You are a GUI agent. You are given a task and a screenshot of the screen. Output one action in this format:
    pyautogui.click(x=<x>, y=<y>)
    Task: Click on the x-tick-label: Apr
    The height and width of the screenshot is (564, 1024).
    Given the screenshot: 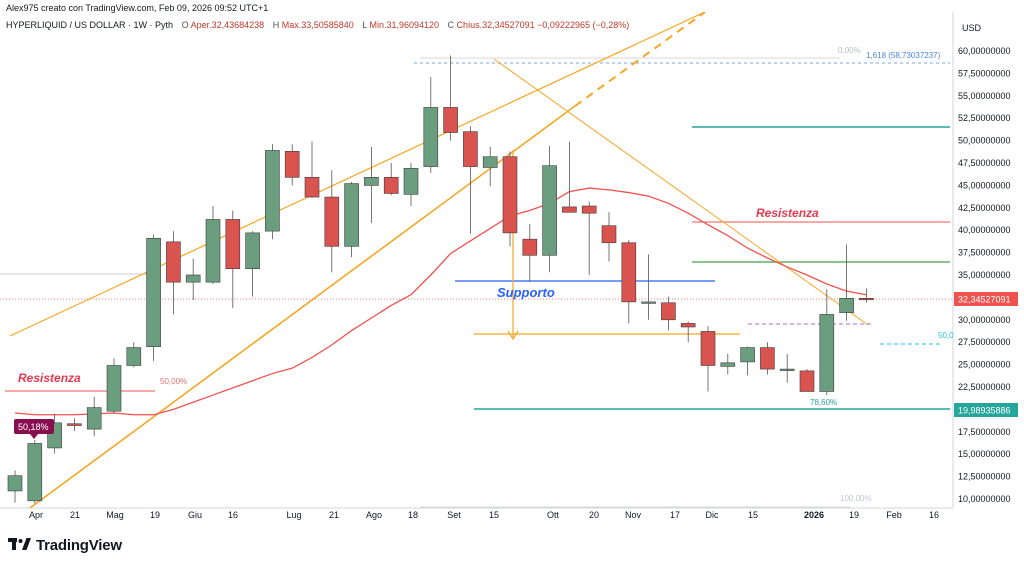 What is the action you would take?
    pyautogui.click(x=36, y=515)
    